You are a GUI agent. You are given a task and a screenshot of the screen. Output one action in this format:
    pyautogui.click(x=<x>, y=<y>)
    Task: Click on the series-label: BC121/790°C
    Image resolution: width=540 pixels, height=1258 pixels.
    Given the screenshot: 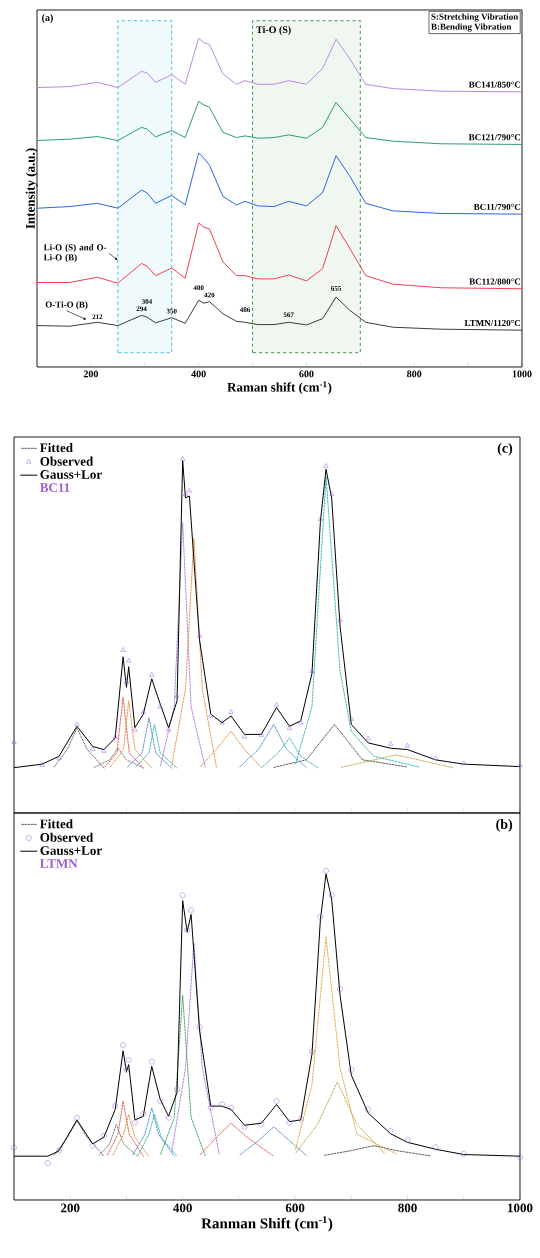 What is the action you would take?
    pyautogui.click(x=494, y=137)
    